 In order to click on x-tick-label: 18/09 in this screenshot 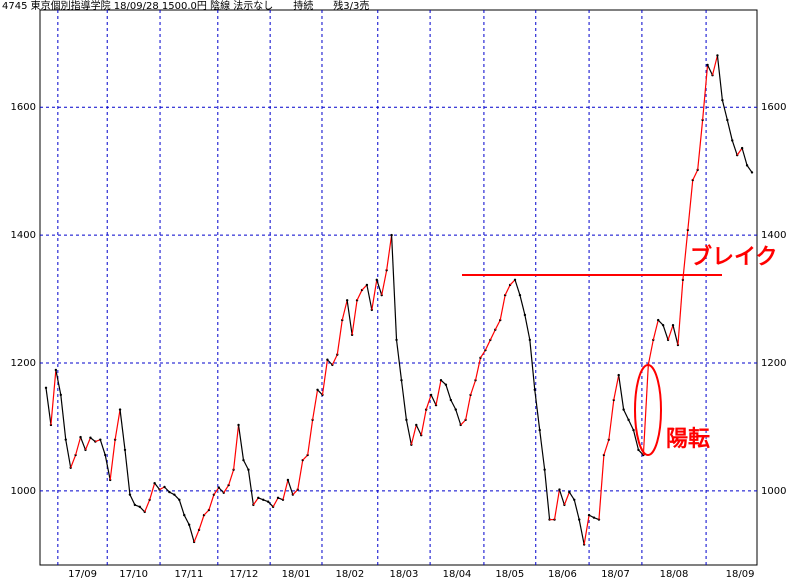, I will do `click(740, 574)`.